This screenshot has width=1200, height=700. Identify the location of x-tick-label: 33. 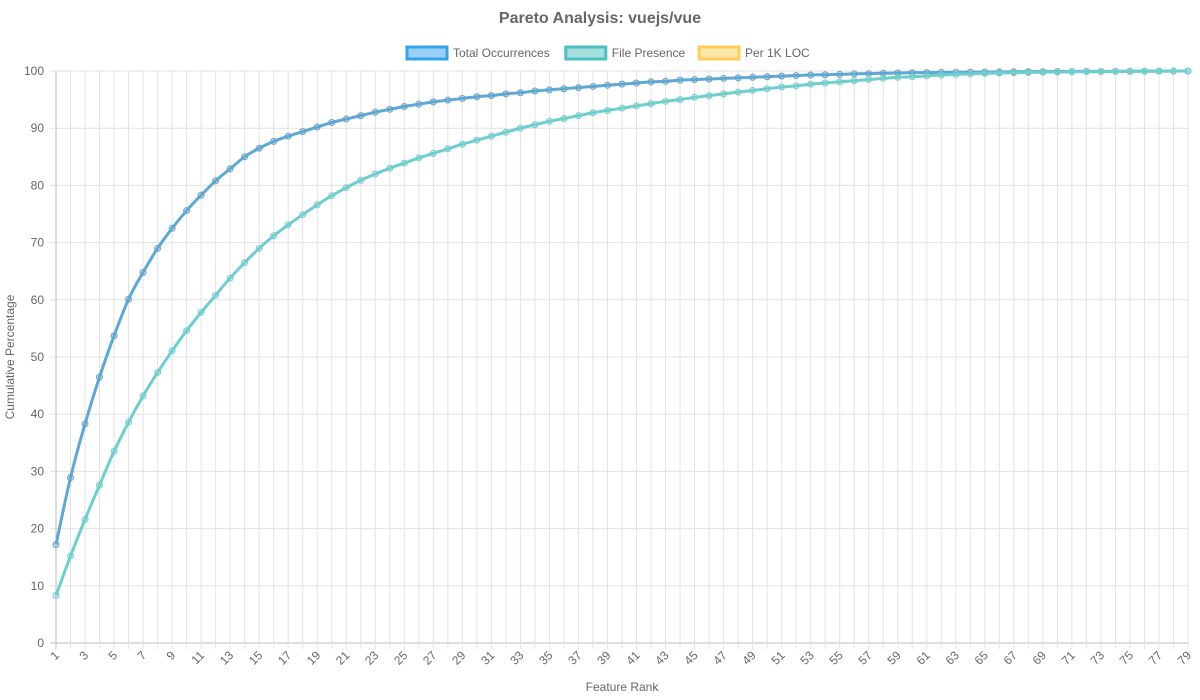
(517, 658).